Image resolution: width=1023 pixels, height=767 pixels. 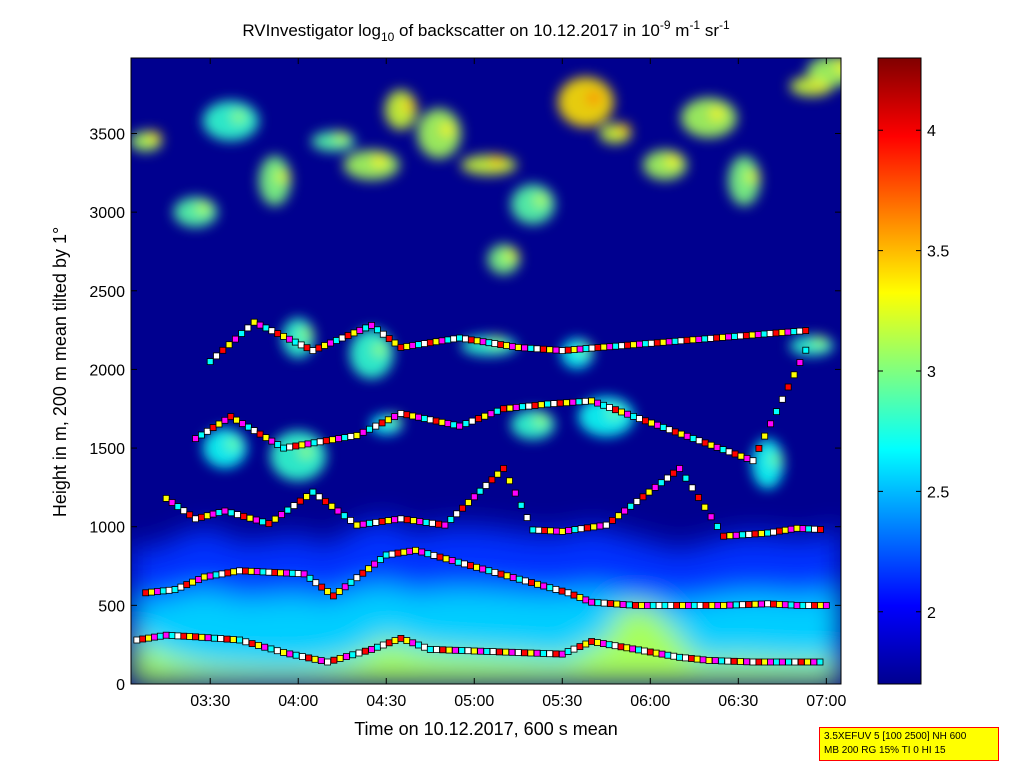 I want to click on x-tick-label: 06:00, so click(x=650, y=701).